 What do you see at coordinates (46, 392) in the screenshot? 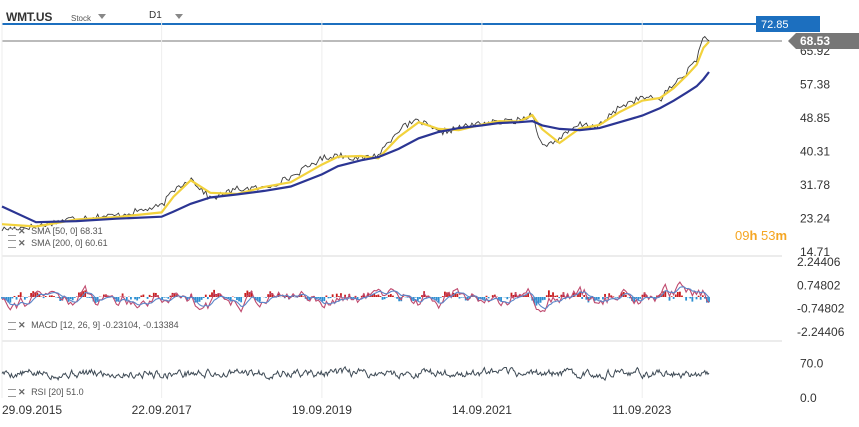
I see `legend-rsi: ✕ RSI [20] 51.0` at bounding box center [46, 392].